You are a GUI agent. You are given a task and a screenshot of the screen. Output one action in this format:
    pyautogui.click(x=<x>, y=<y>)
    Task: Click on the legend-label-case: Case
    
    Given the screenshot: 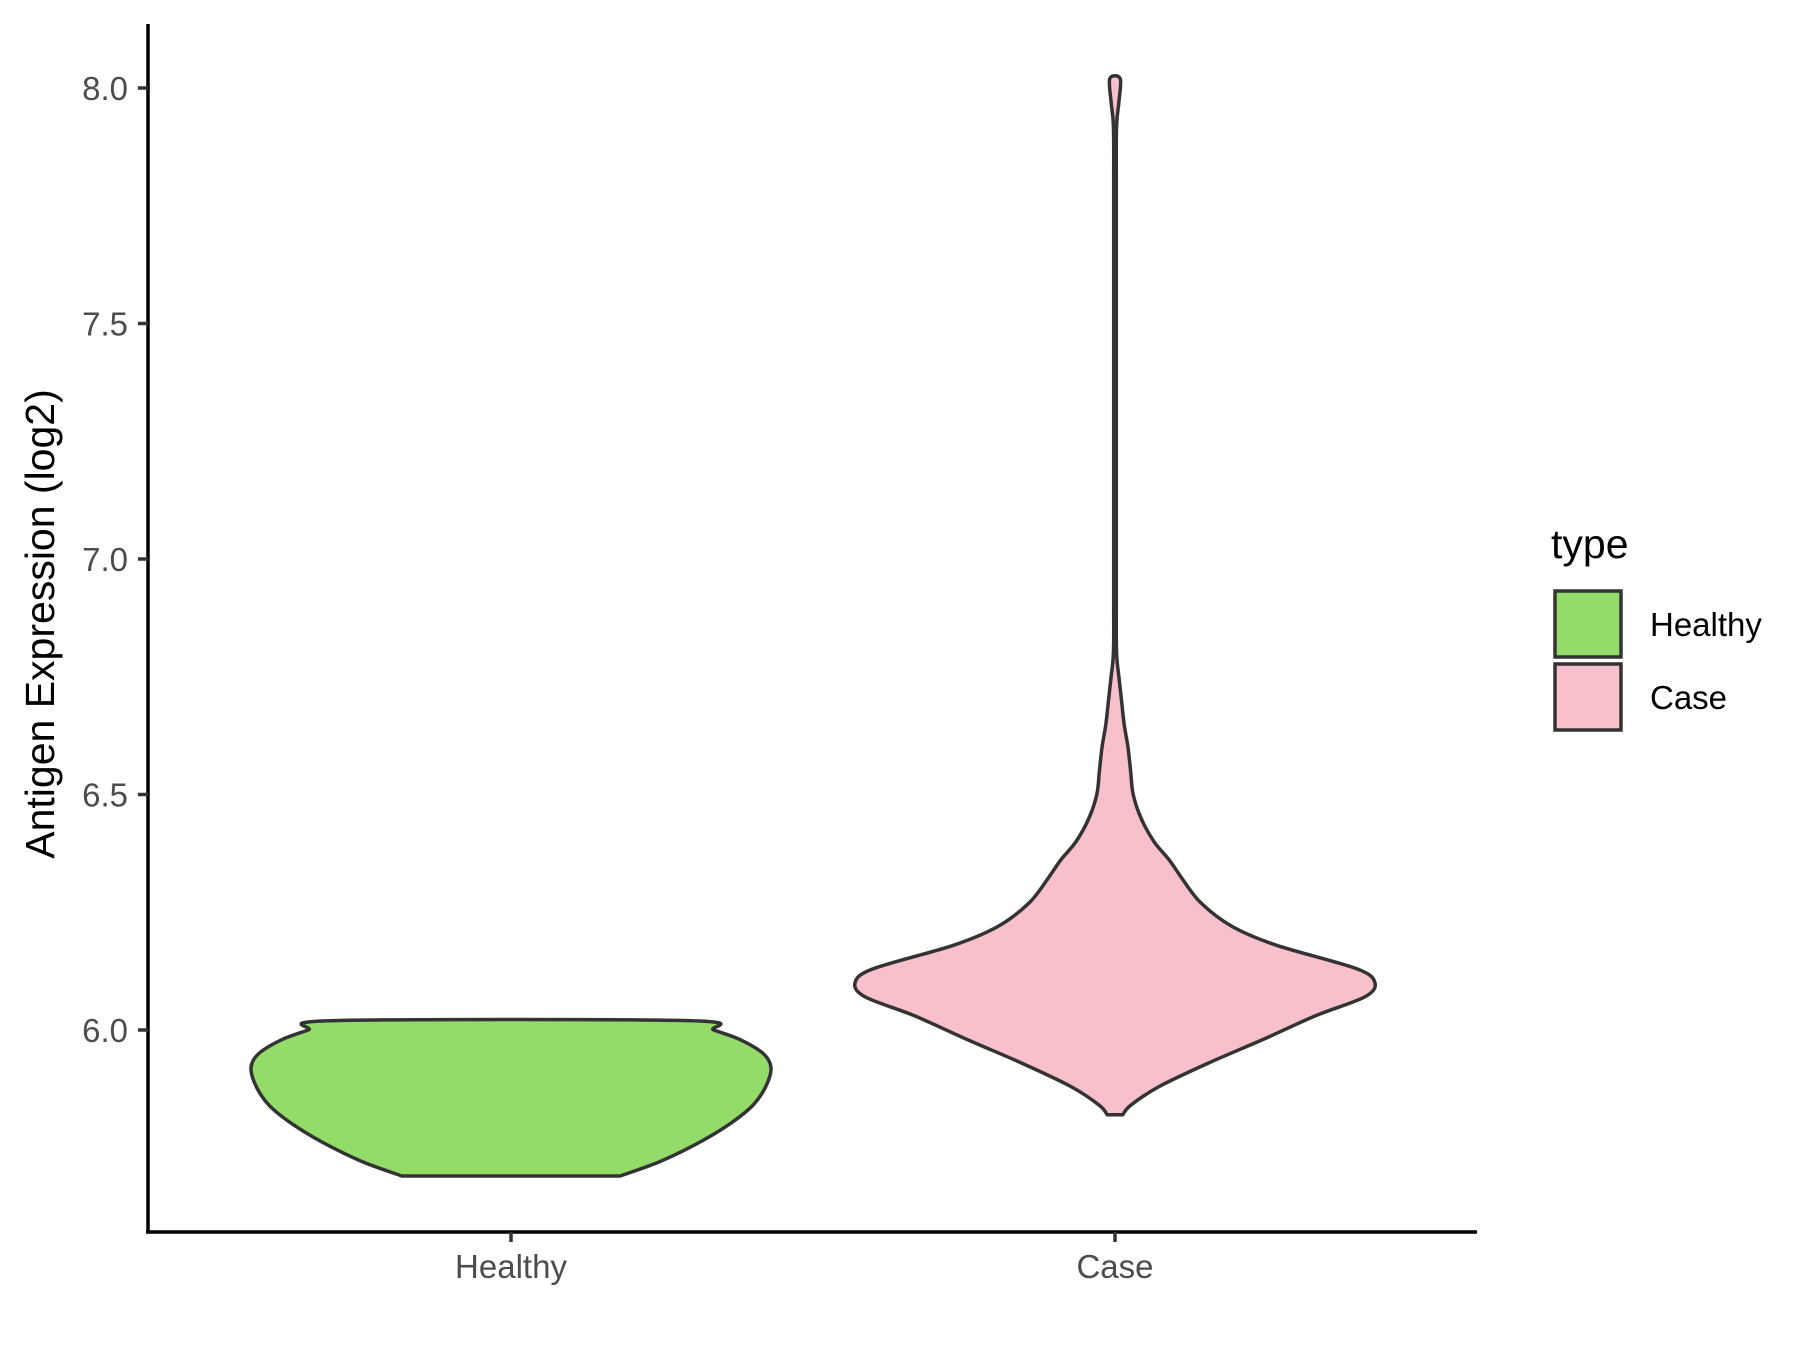 What is the action you would take?
    pyautogui.click(x=1688, y=697)
    